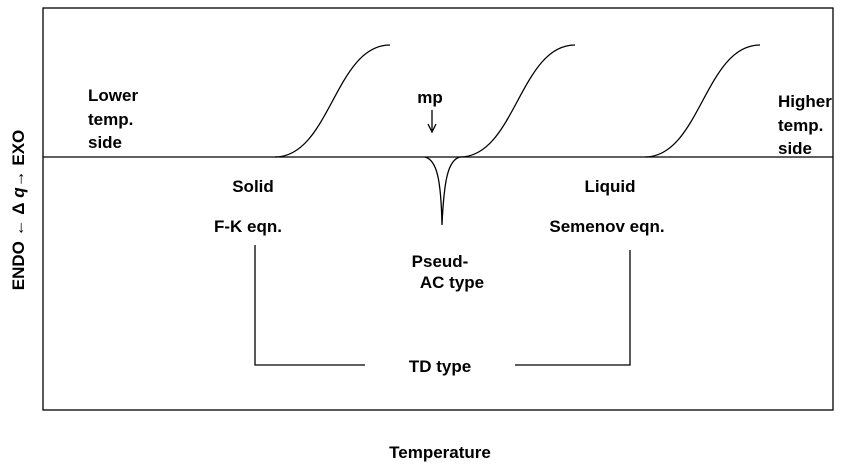 Image resolution: width=850 pixels, height=465 pixels. I want to click on label: TD type, so click(440, 366).